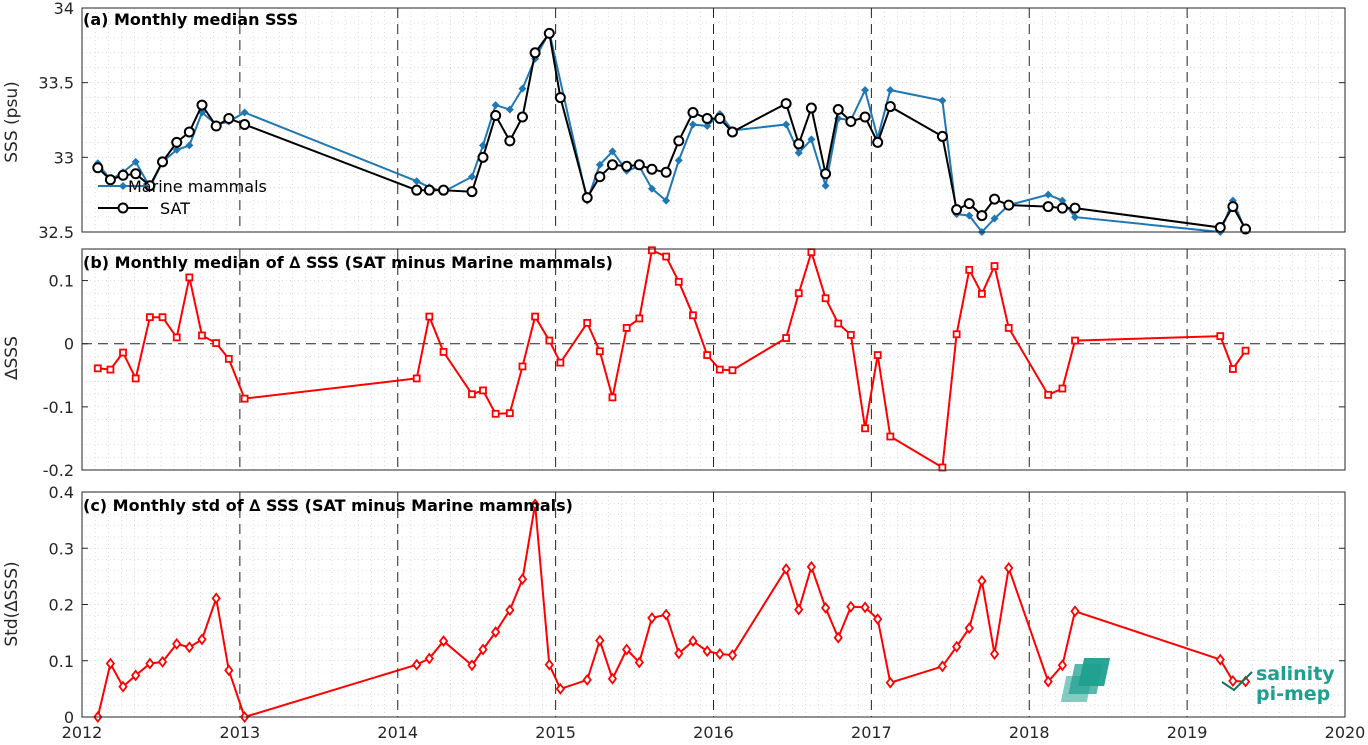  Describe the element at coordinates (175, 208) in the screenshot. I see `legend-label-sat: SAT` at that location.